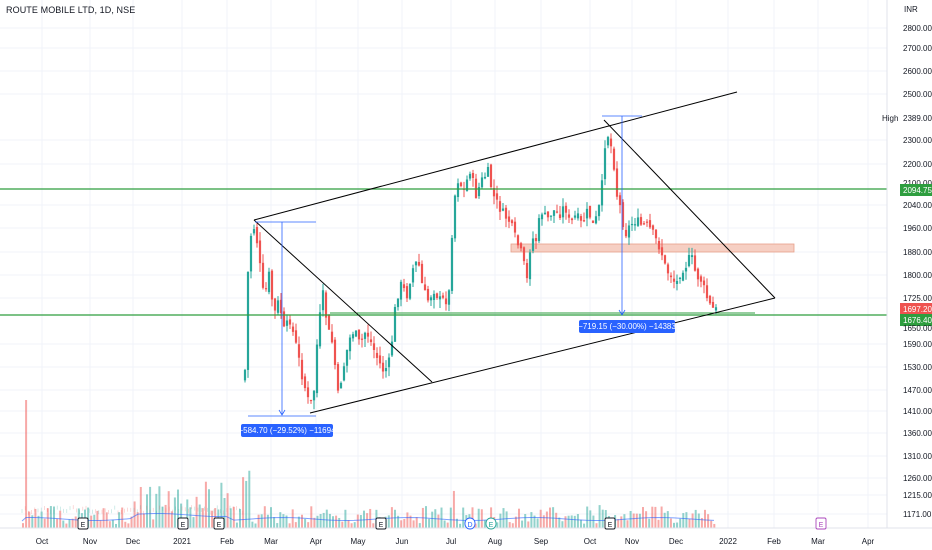 The image size is (932, 550). I want to click on currency-label: INR, so click(911, 9).